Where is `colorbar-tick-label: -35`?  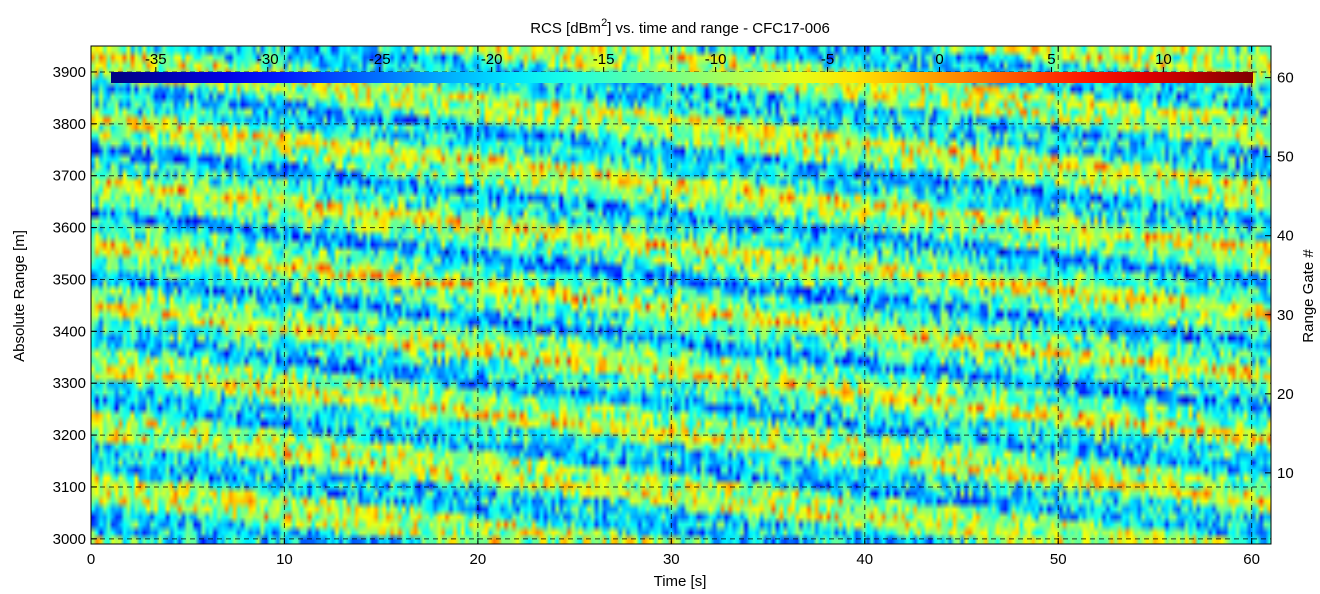 colorbar-tick-label: -35 is located at coordinates (156, 59).